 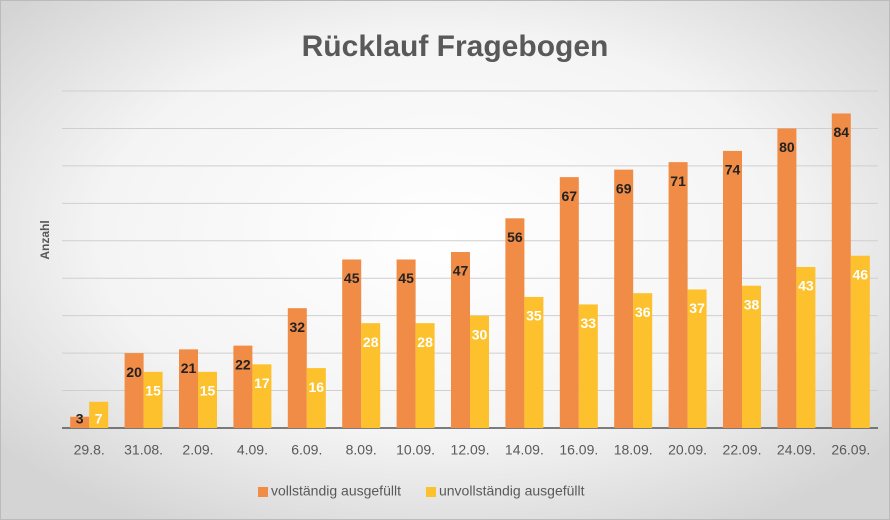 What do you see at coordinates (189, 368) in the screenshot?
I see `data-label: 21` at bounding box center [189, 368].